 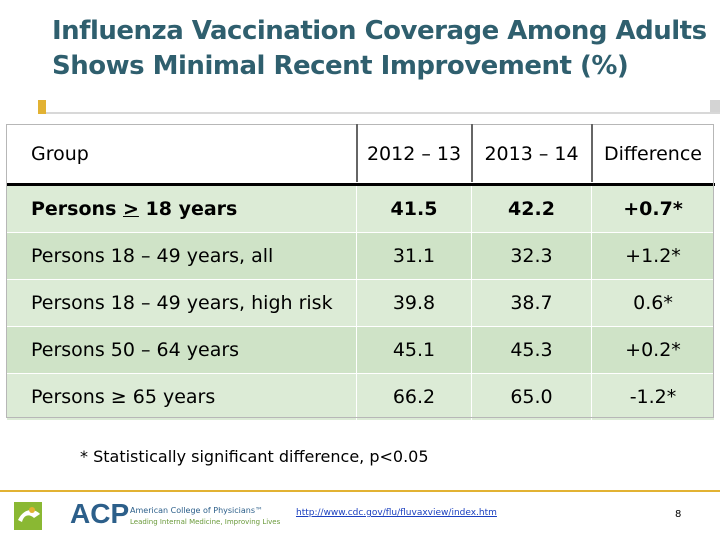 I want to click on row-difference: +1.2*, so click(x=653, y=256).